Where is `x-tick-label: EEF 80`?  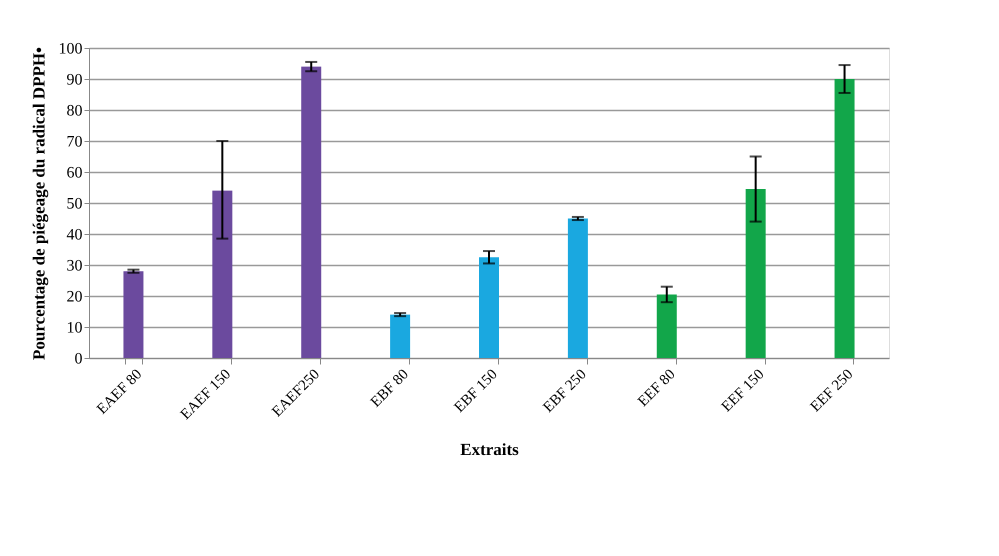 x-tick-label: EEF 80 is located at coordinates (657, 388).